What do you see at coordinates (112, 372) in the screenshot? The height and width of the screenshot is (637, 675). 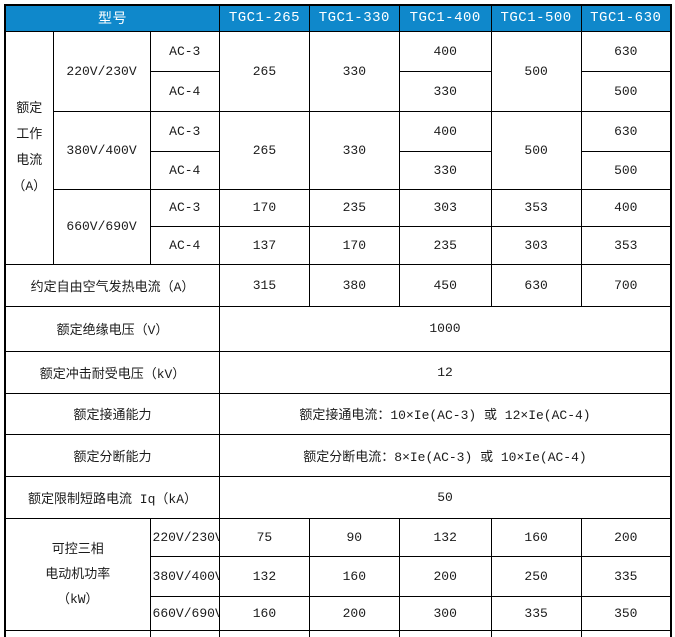 I see `impulse-voltage-label: 额定冲击耐受电压（kV）` at bounding box center [112, 372].